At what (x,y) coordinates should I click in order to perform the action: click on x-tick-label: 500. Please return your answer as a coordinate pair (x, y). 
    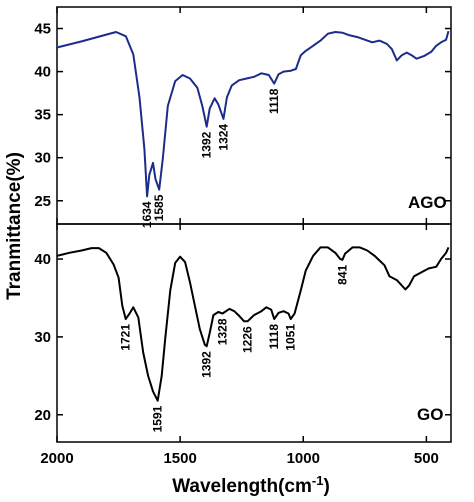
    Looking at the image, I should click on (426, 458).